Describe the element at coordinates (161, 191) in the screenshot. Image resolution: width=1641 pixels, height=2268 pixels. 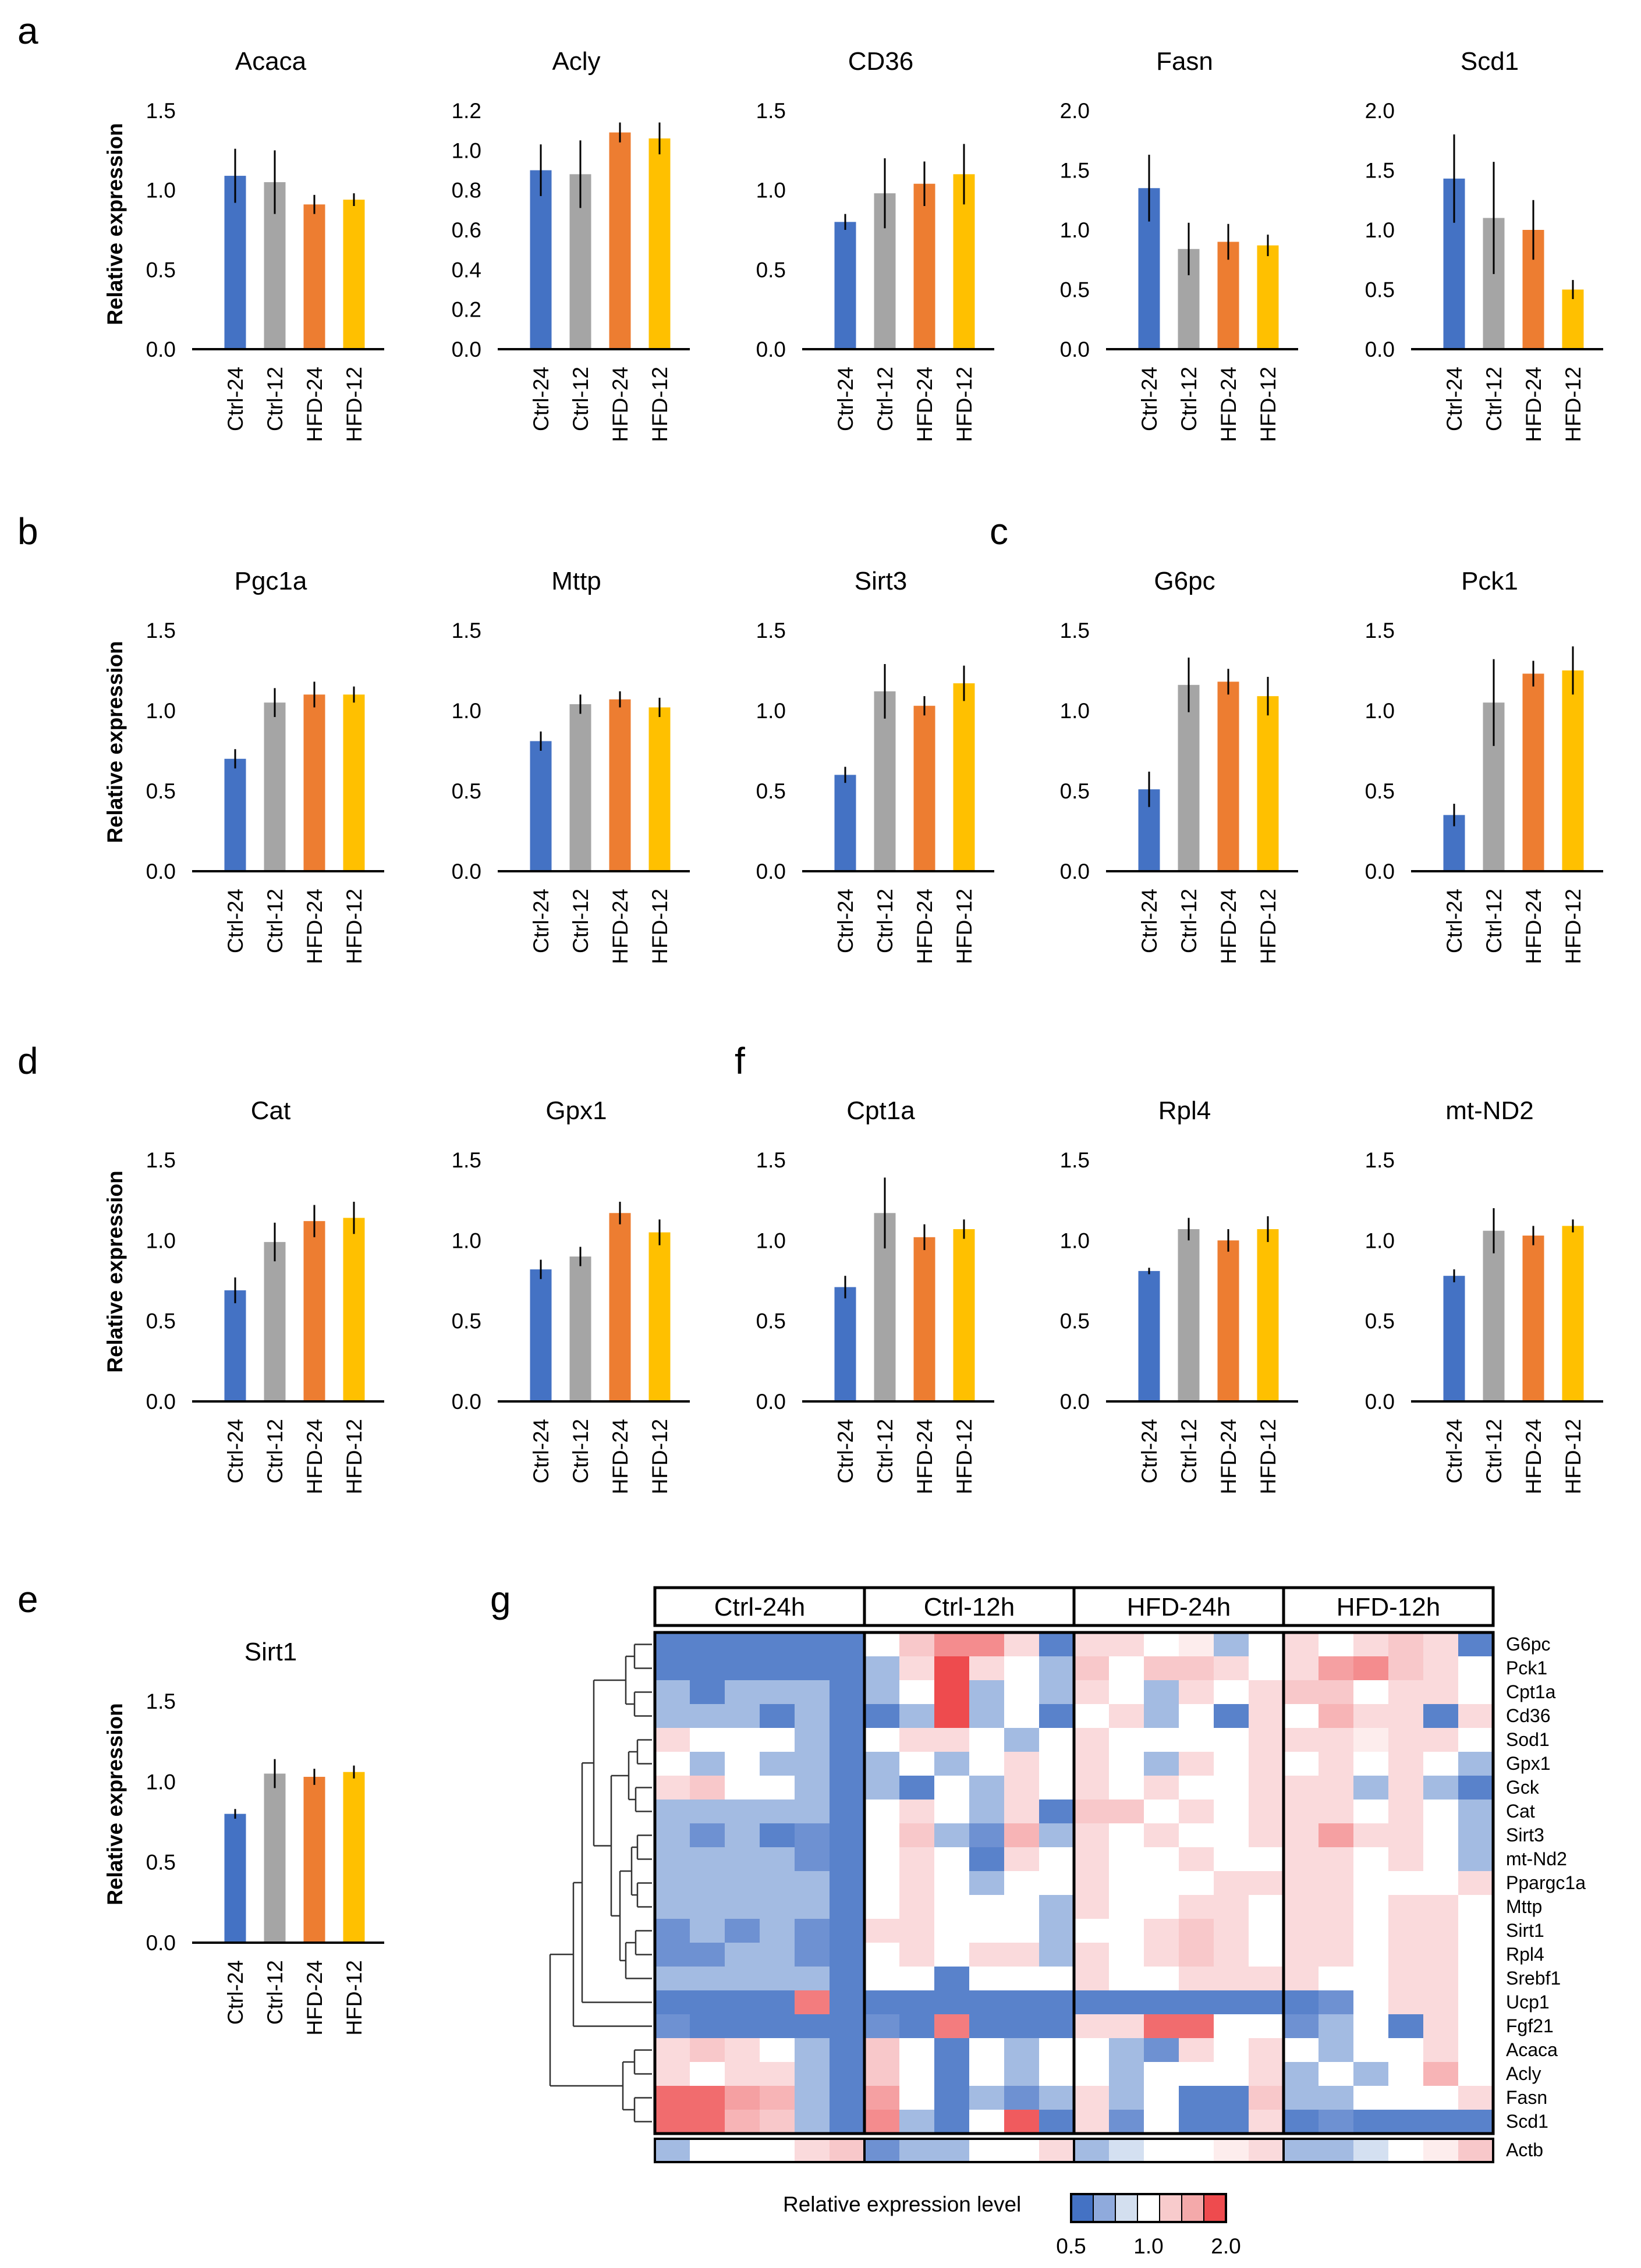
I see `y-tick-label: 1.0` at that location.